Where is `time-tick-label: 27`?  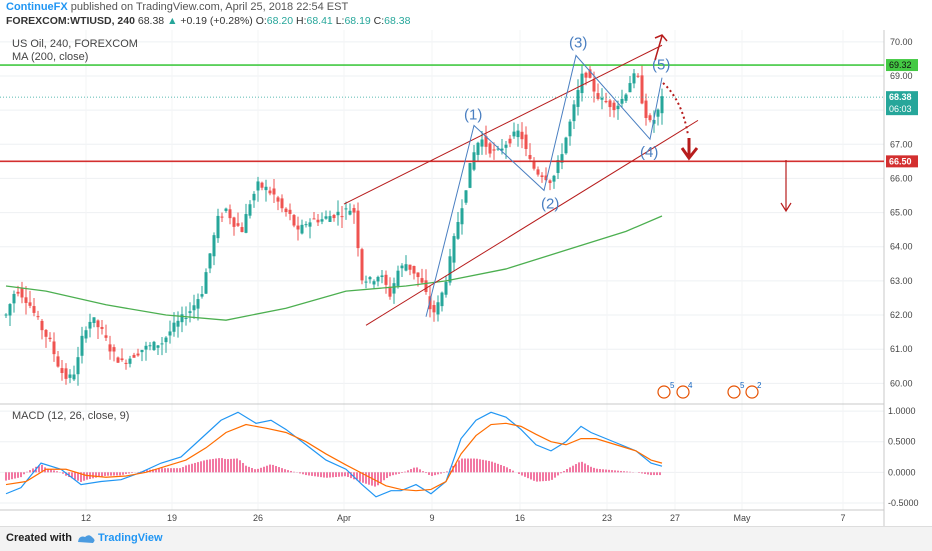 time-tick-label: 27 is located at coordinates (675, 518).